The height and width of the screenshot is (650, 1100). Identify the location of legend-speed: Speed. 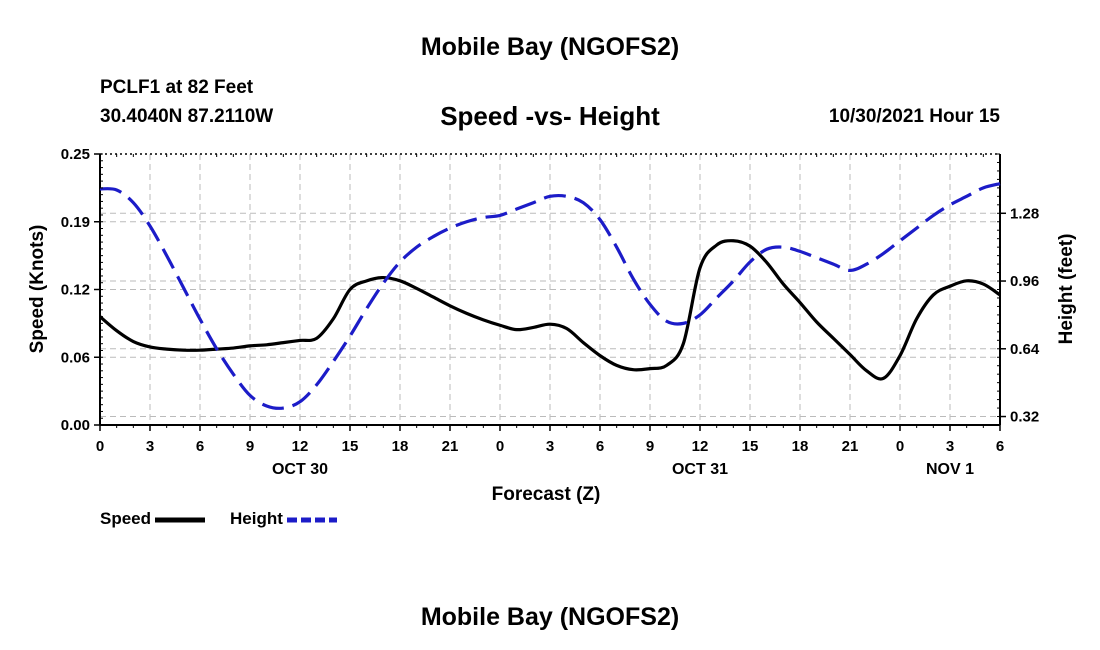
(153, 519).